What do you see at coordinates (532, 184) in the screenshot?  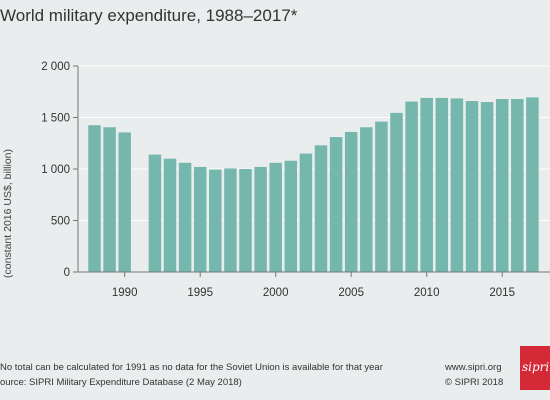 I see `bar-2017` at bounding box center [532, 184].